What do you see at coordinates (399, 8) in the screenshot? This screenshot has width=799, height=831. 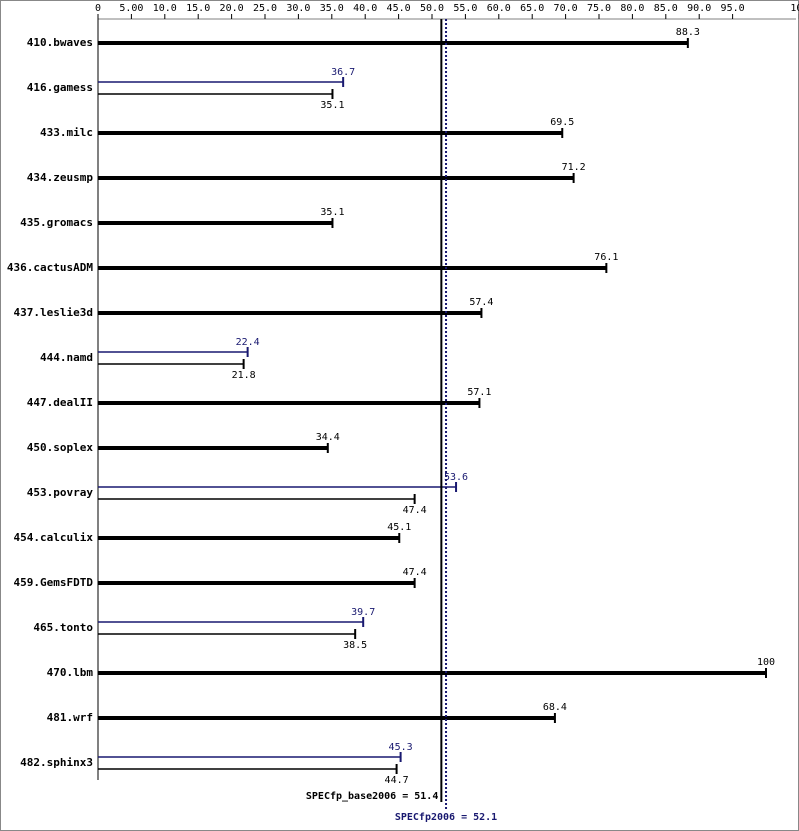 I see `x-tick-label: 45.0` at bounding box center [399, 8].